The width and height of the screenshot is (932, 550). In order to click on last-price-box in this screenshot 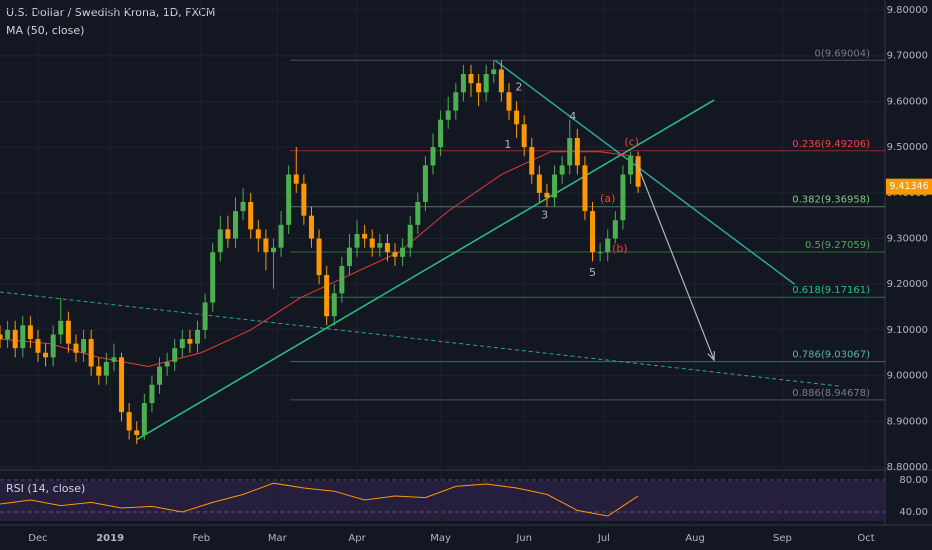, I will do `click(909, 186)`.